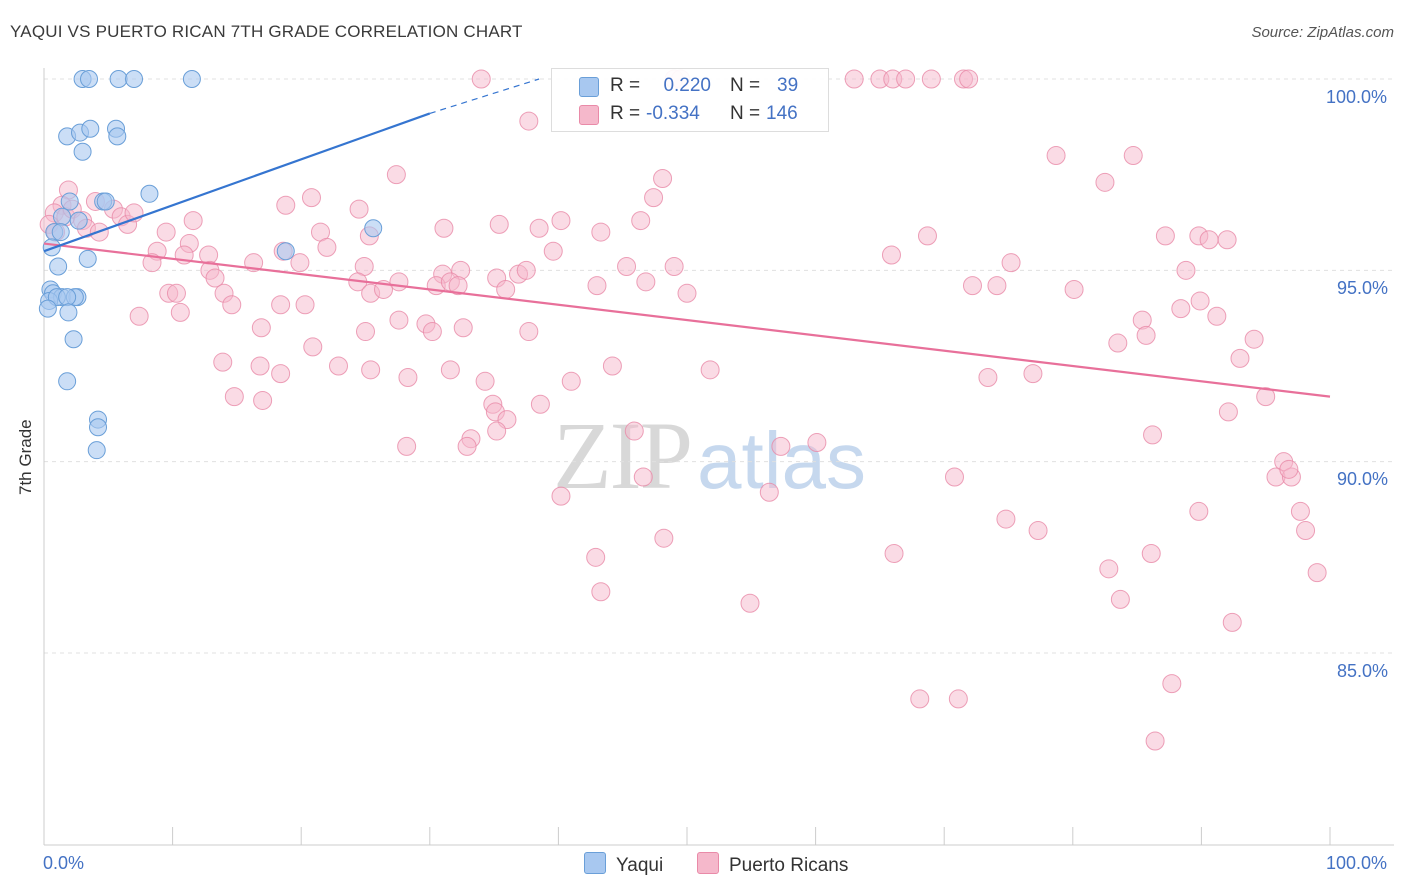  Describe the element at coordinates (690, 86) in the screenshot. I see `legend-row-yaqui: R = 0.220 N = 39` at that location.